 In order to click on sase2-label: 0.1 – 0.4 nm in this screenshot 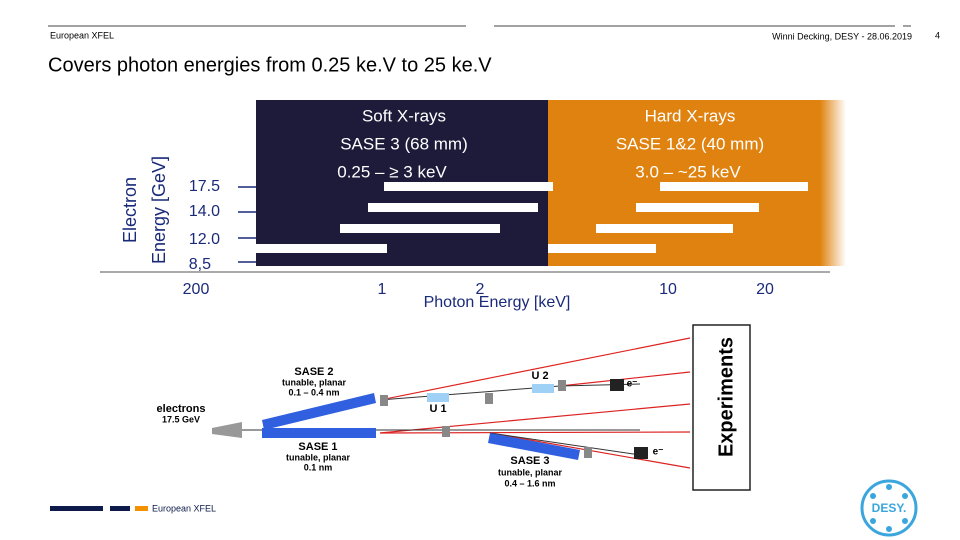, I will do `click(313, 392)`.